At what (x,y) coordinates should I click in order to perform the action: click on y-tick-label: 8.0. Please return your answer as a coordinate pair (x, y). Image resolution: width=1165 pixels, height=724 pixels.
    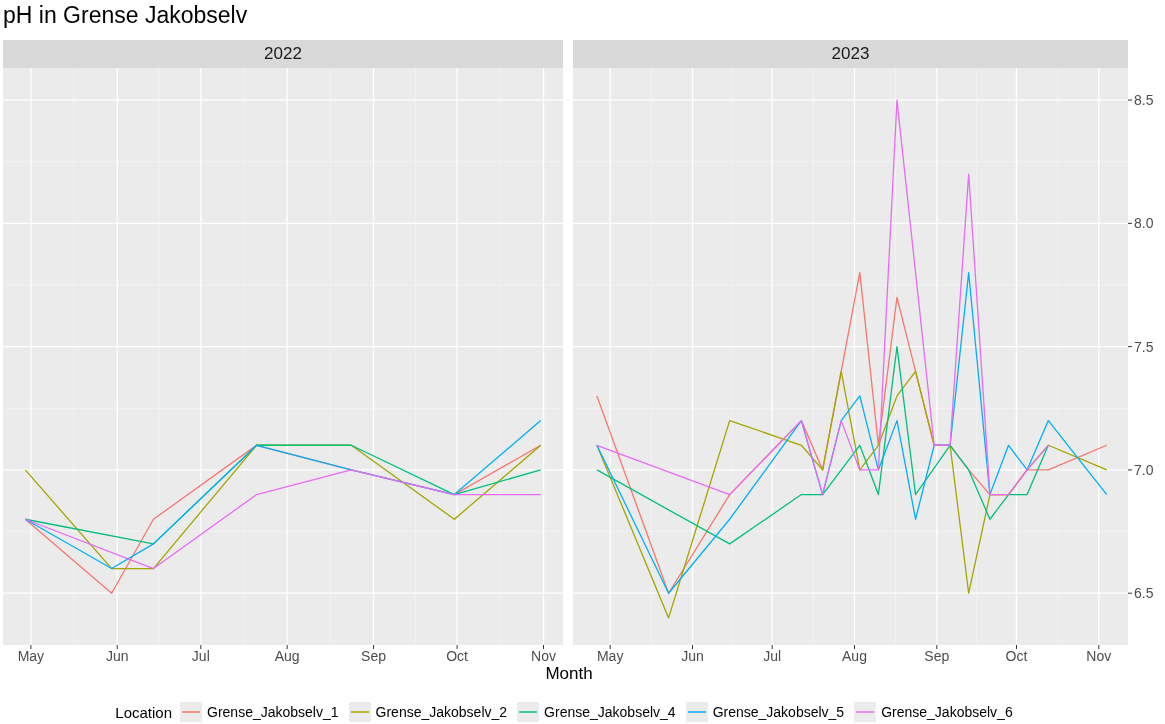
    Looking at the image, I should click on (1144, 223).